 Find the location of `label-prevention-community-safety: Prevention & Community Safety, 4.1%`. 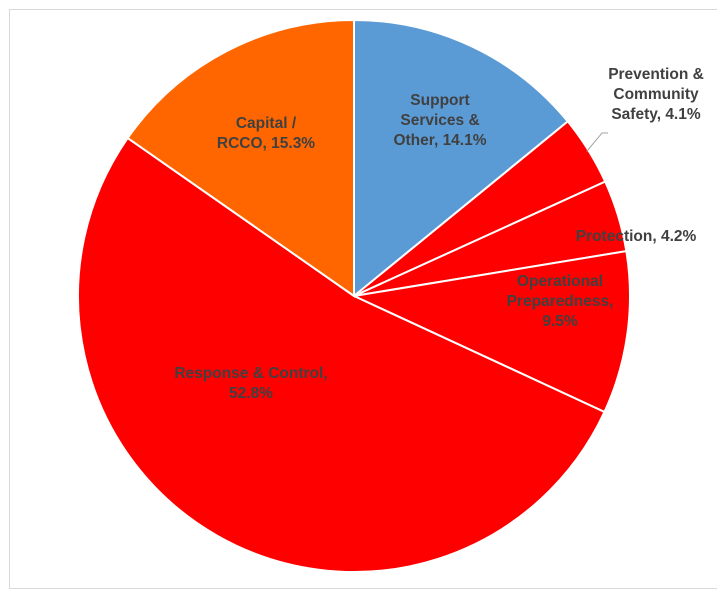

label-prevention-community-safety: Prevention & Community Safety, 4.1% is located at coordinates (656, 94).